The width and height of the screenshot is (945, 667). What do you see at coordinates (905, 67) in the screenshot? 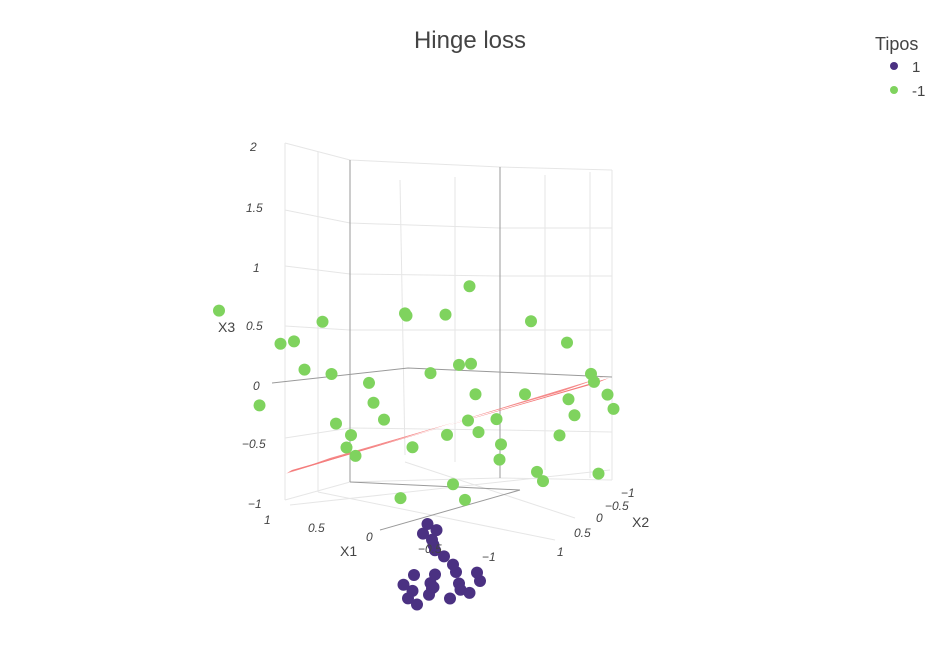
I see `legend-item-1: 1` at bounding box center [905, 67].